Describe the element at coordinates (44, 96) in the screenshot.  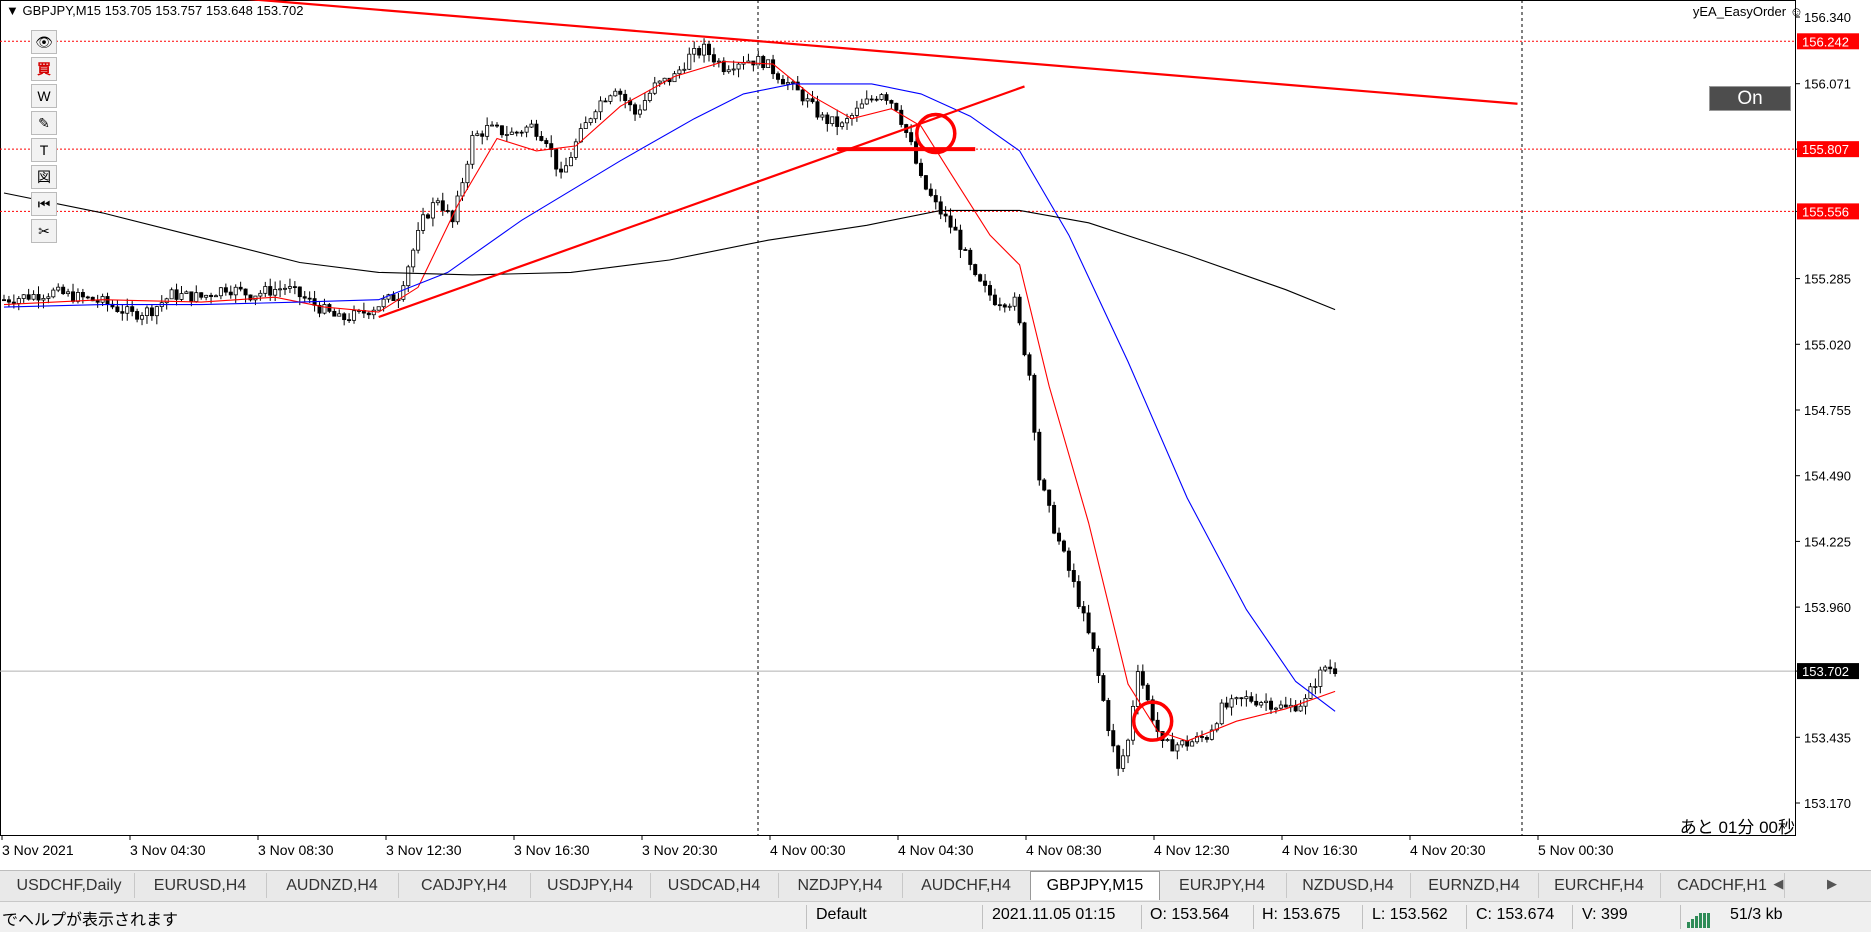
I see `w-icon: W` at that location.